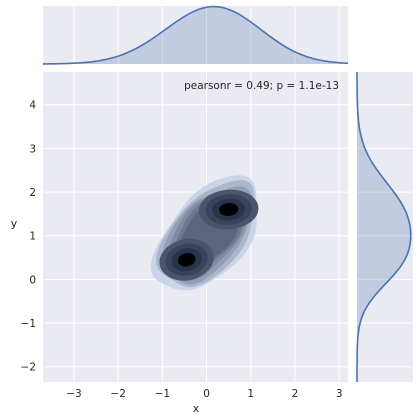 The height and width of the screenshot is (420, 419). Describe the element at coordinates (250, 394) in the screenshot. I see `x-tick-label: 1` at that location.